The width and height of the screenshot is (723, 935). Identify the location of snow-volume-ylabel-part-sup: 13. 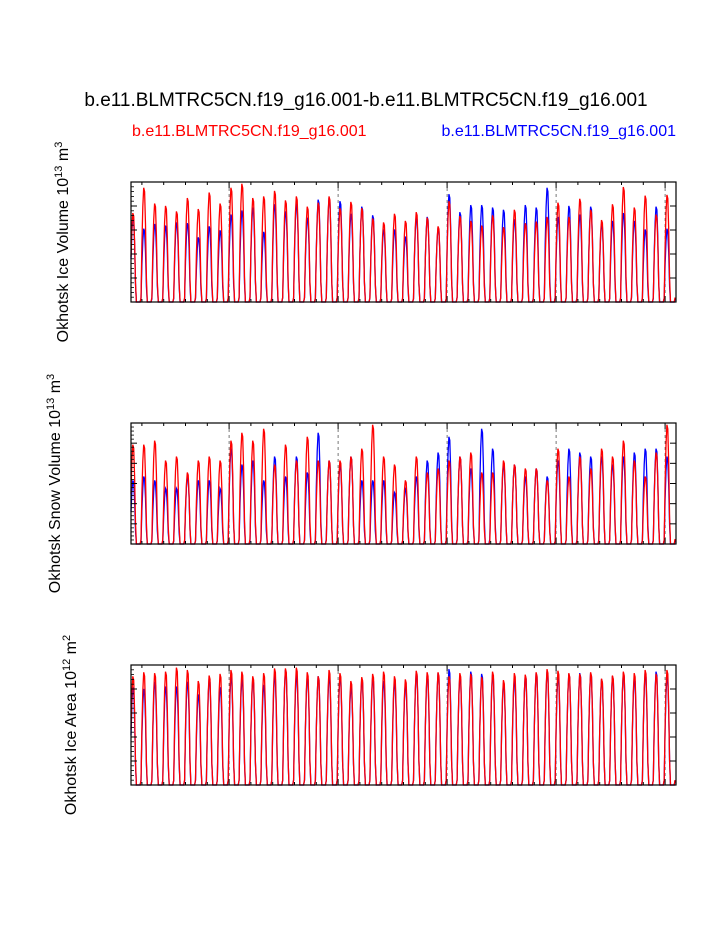
(51, 404).